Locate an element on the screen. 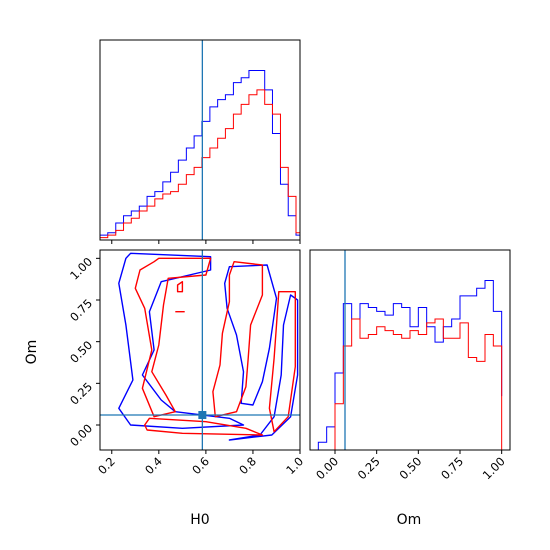  contour-y-tick-label-3: 0.50 is located at coordinates (81, 352).